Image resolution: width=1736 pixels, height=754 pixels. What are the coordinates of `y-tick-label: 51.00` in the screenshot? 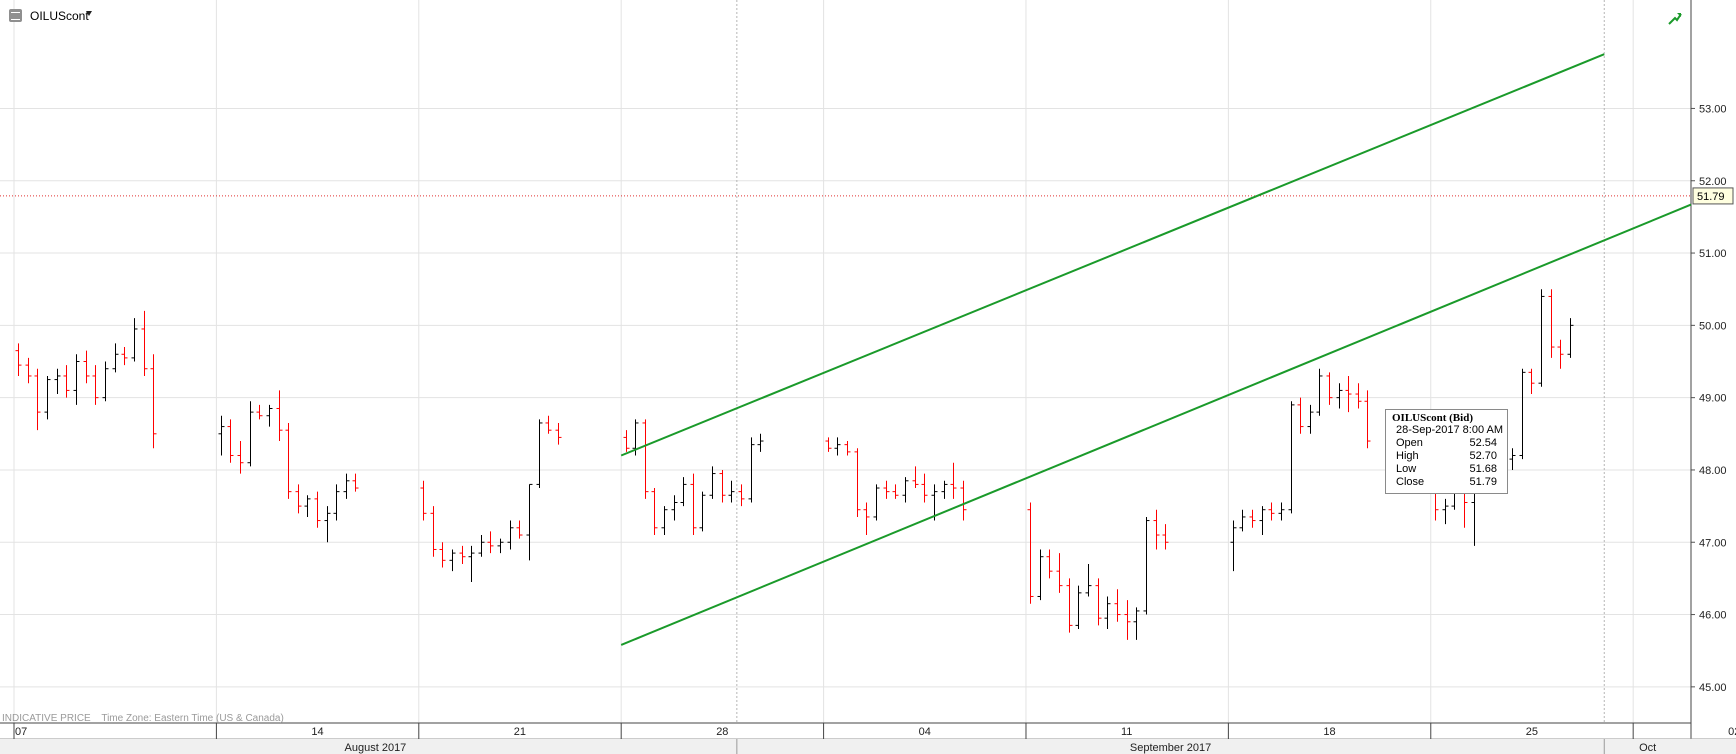 It's located at (1713, 254).